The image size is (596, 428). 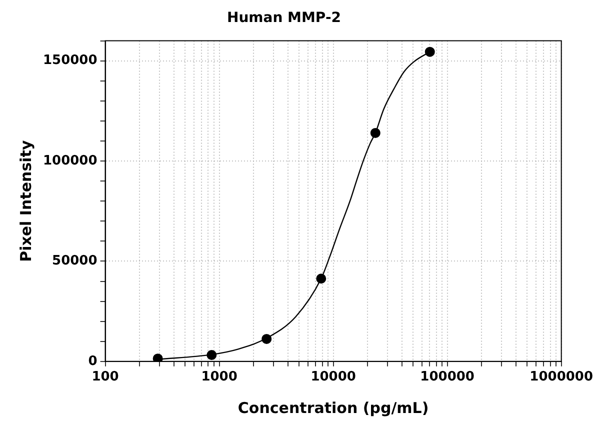 What do you see at coordinates (333, 377) in the screenshot?
I see `x-tick-label: 10000` at bounding box center [333, 377].